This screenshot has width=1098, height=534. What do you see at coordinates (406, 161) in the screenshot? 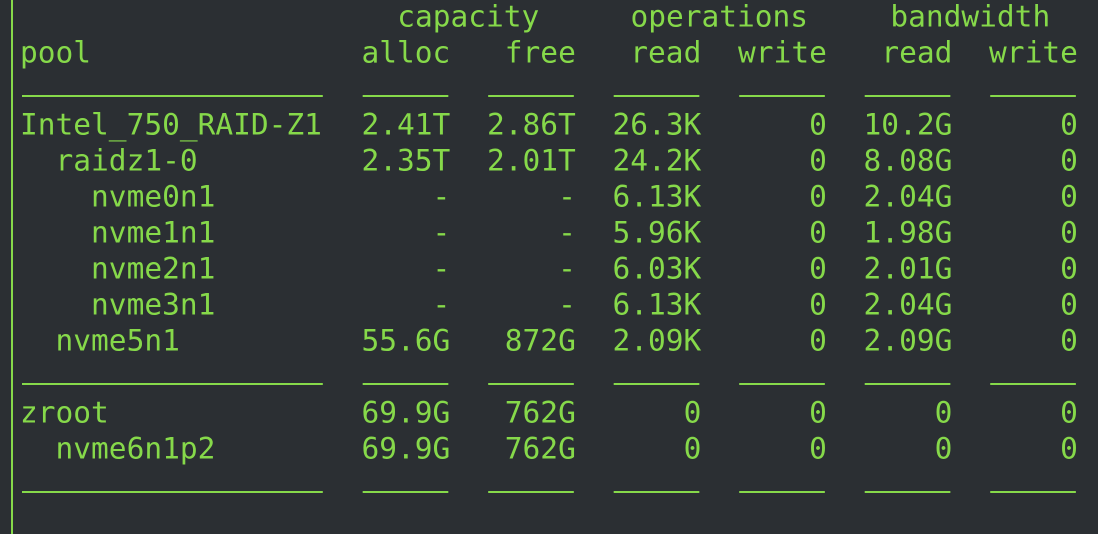
I see `cell: 2.35T` at bounding box center [406, 161].